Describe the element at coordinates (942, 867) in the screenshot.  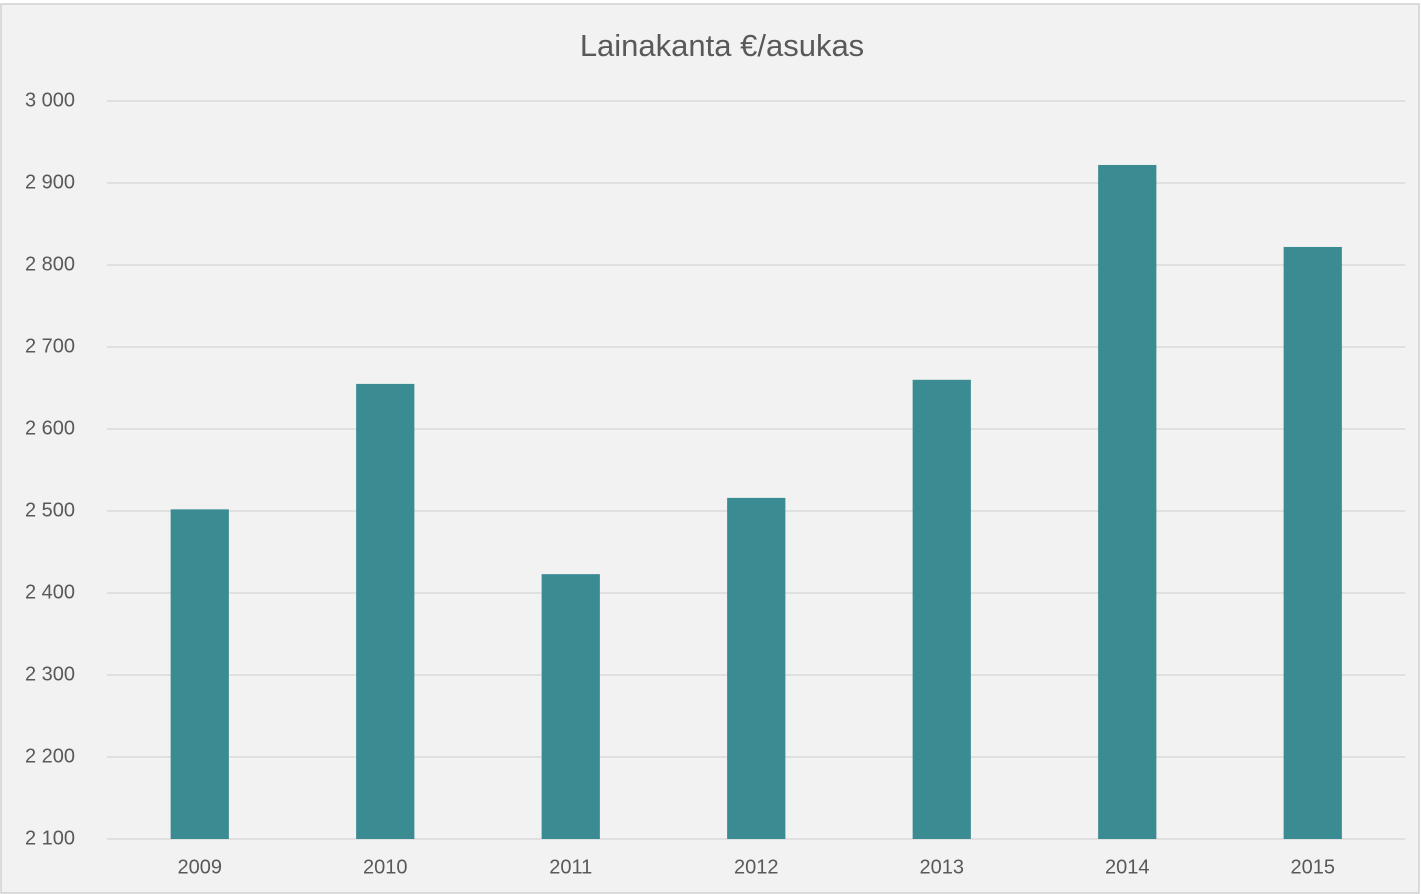
I see `x-tick-label: 2013` at that location.